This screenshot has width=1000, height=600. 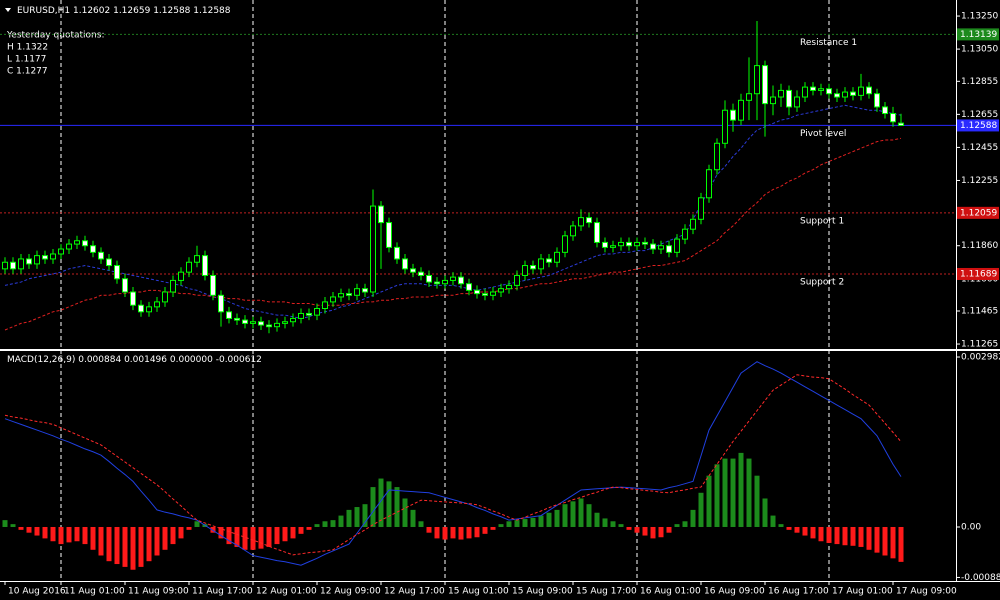 What do you see at coordinates (286, 592) in the screenshot?
I see `x-tick-label: 12 Aug 01:00` at bounding box center [286, 592].